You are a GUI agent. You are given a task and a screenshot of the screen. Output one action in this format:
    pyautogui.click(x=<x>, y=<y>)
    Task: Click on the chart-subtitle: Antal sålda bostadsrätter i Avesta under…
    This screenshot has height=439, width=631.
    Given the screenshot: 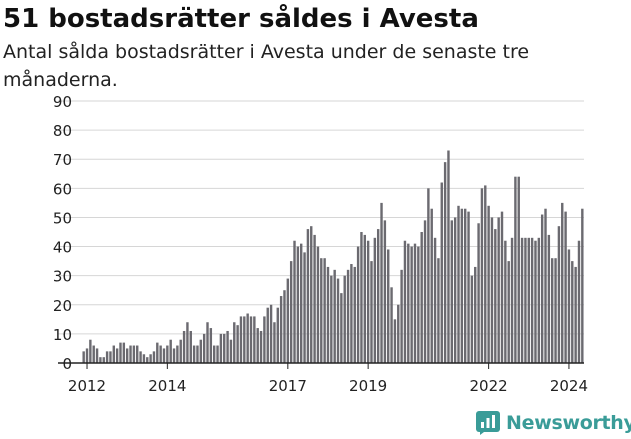 What is the action you would take?
    pyautogui.click(x=266, y=66)
    